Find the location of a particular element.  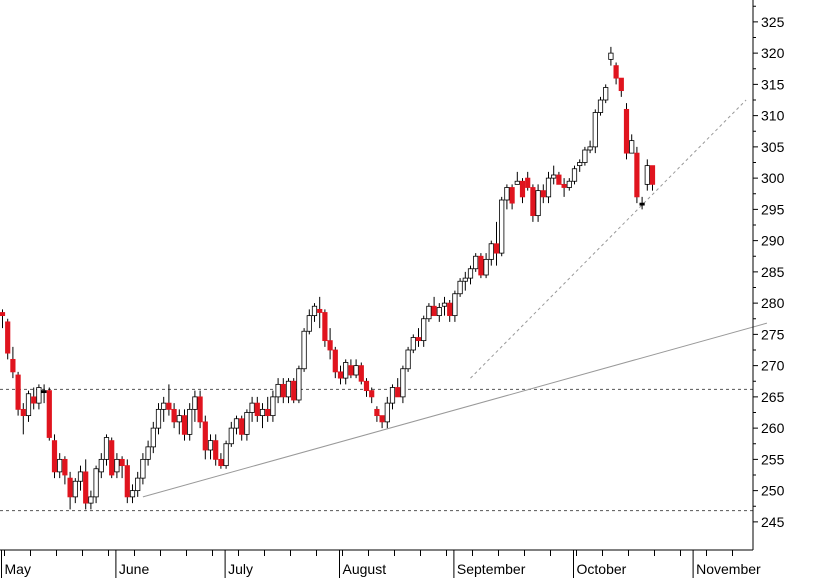

month-label: June is located at coordinates (134, 569).